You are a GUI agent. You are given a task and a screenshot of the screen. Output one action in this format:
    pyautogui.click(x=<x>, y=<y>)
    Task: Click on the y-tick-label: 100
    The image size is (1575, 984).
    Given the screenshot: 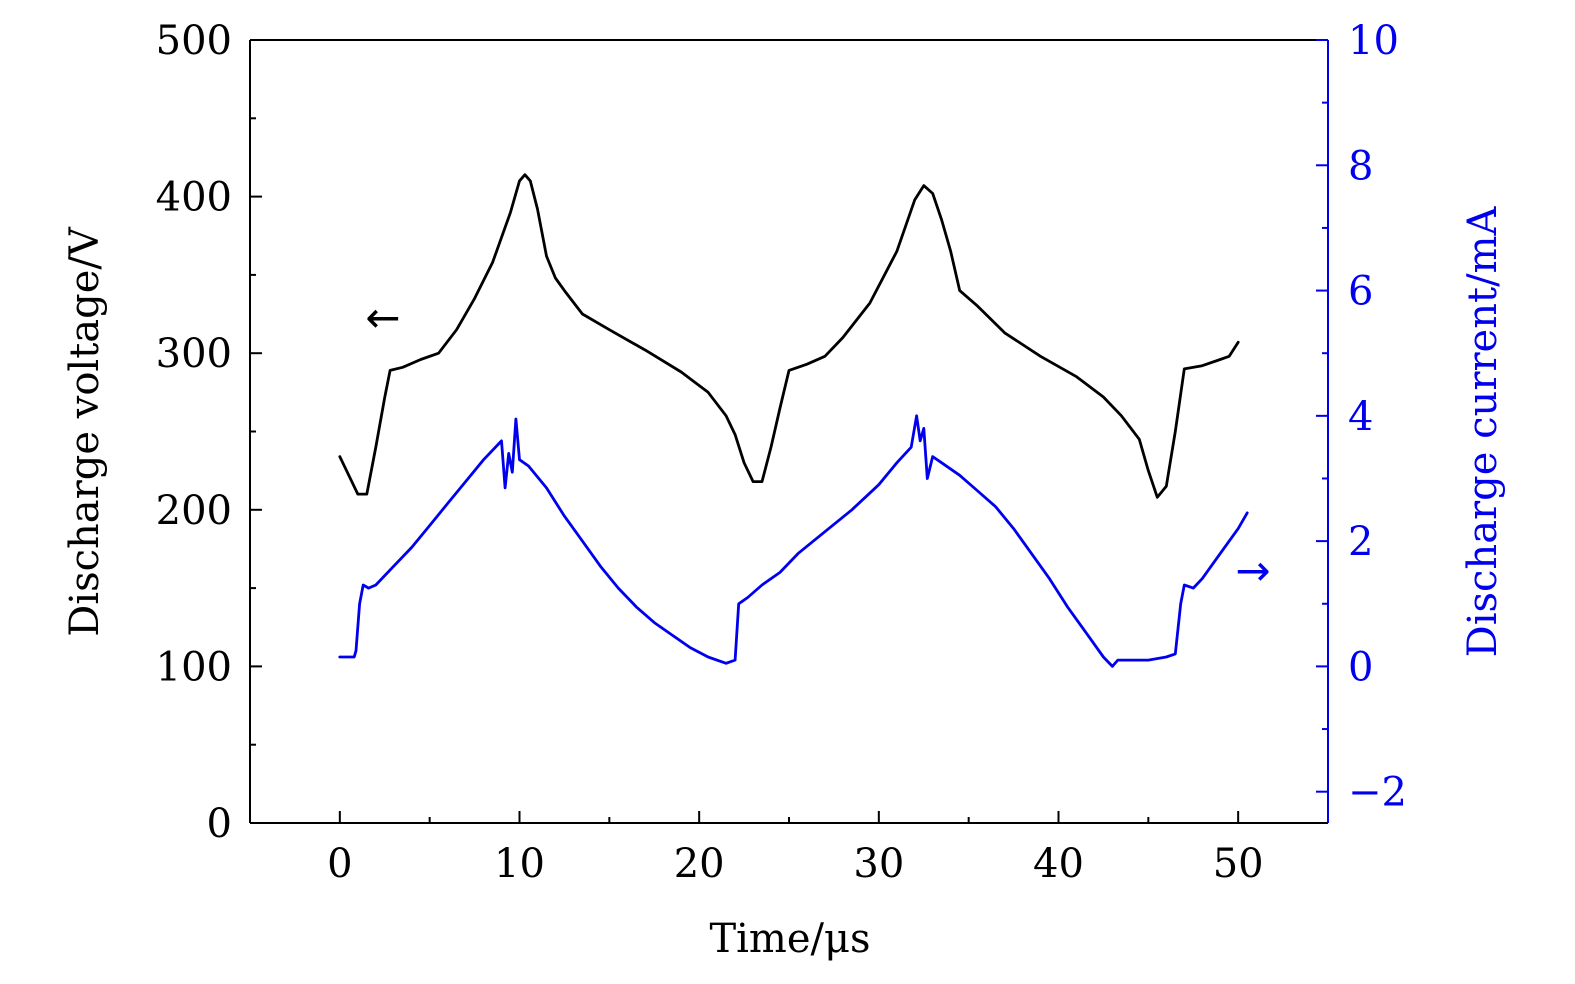 What is the action you would take?
    pyautogui.click(x=194, y=667)
    